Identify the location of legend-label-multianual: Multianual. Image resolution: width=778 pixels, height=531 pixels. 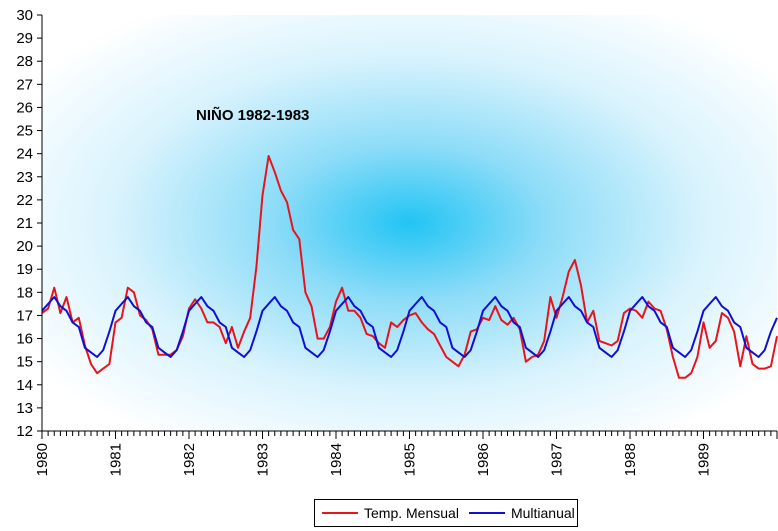
(542, 513).